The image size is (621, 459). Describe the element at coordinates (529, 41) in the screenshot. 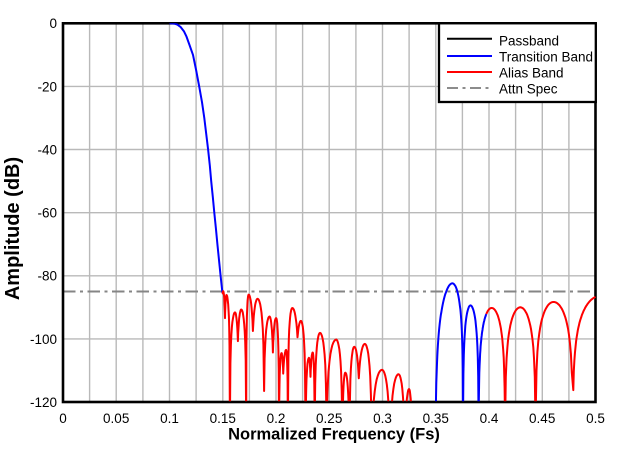

I see `svg-text: Passband` at that location.